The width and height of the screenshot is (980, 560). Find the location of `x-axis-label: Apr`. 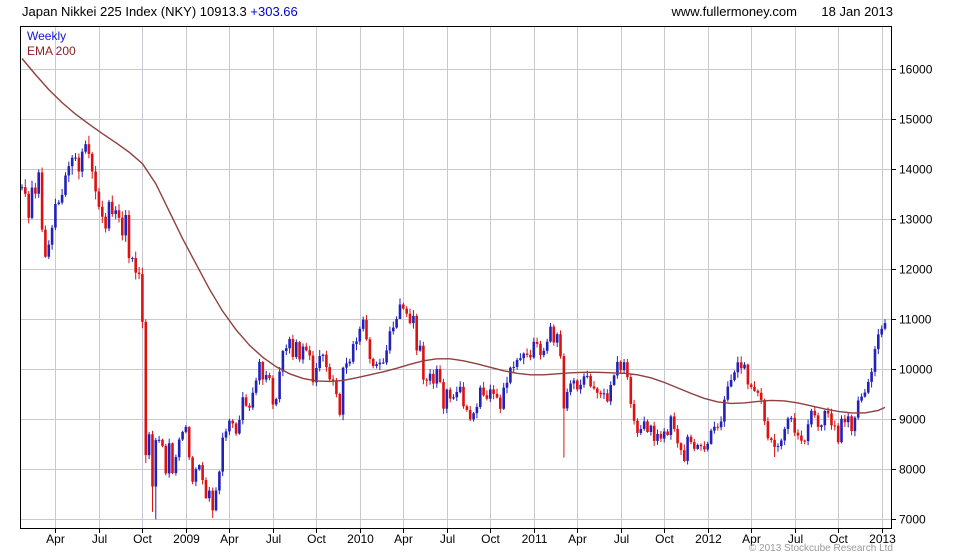

x-axis-label: Apr is located at coordinates (229, 539).